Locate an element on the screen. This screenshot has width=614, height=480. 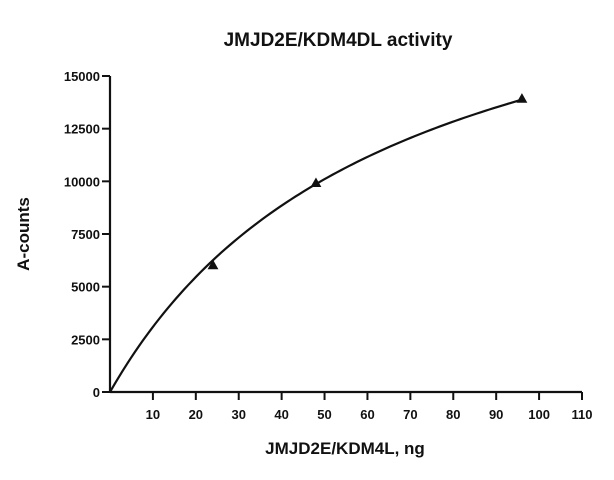
x-tick-label: 40 is located at coordinates (281, 414).